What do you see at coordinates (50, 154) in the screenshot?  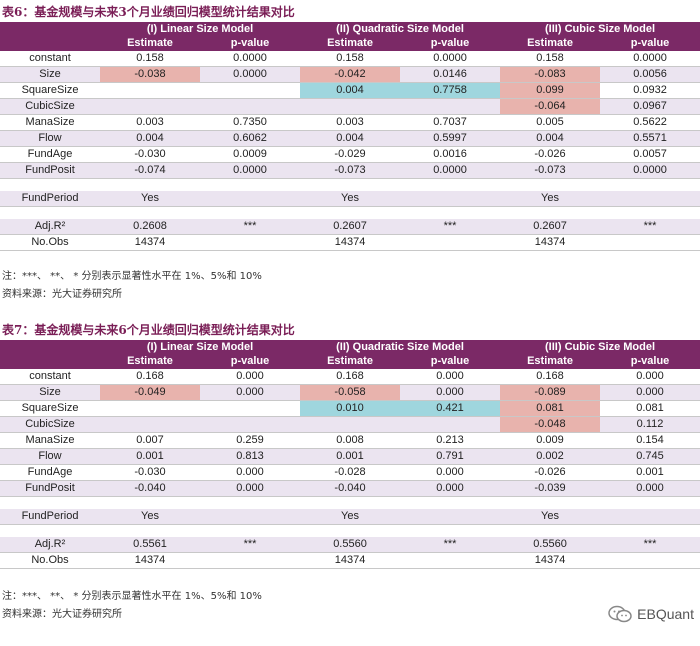 I see `row-label: FundAge` at bounding box center [50, 154].